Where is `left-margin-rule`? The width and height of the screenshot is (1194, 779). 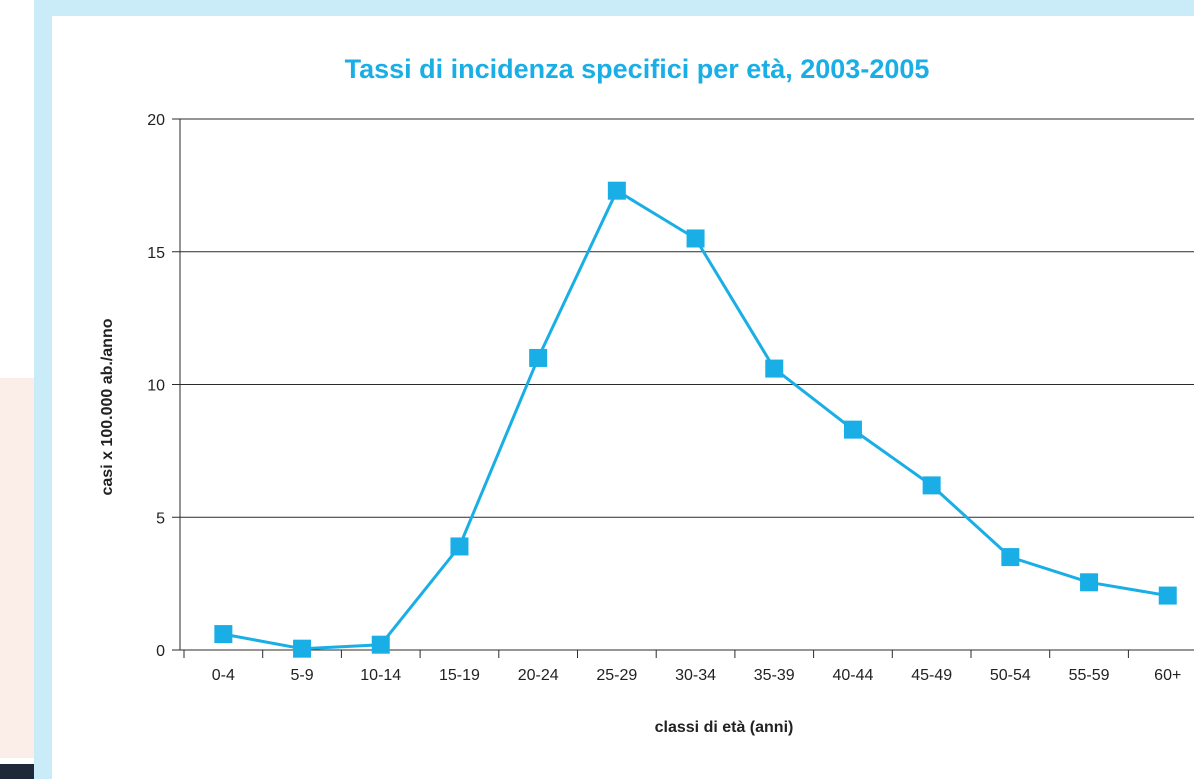
left-margin-rule is located at coordinates (17, 771).